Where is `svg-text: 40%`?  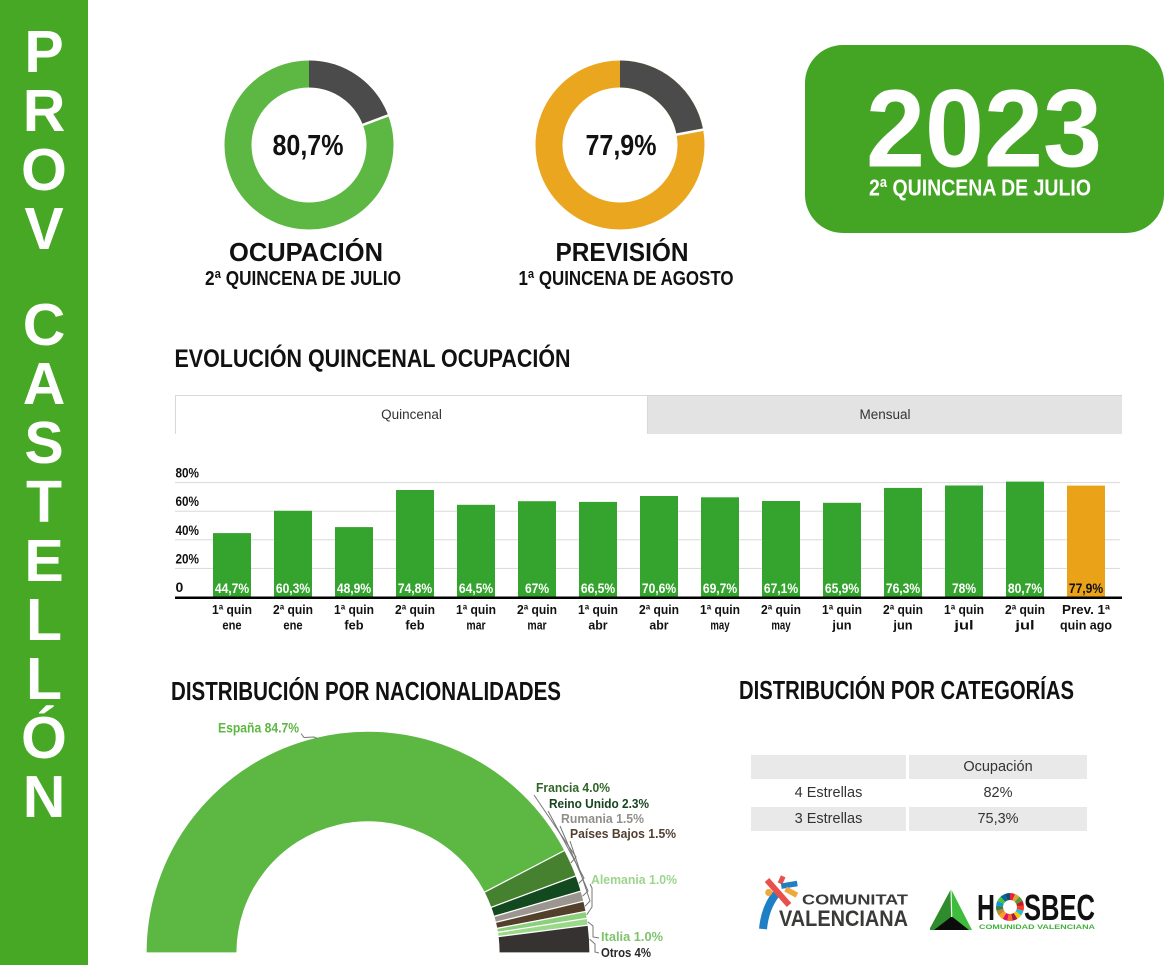
svg-text: 40% is located at coordinates (188, 530).